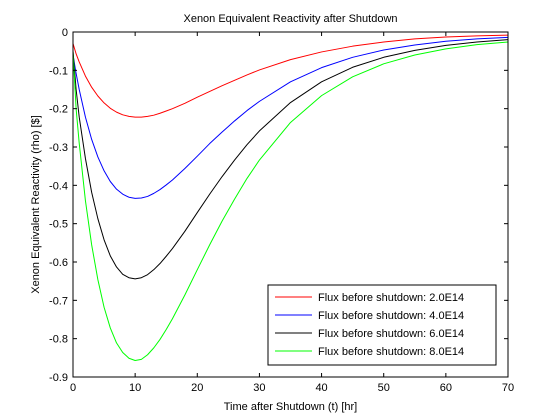 The width and height of the screenshot is (560, 420). What do you see at coordinates (391, 352) in the screenshot?
I see `legend-label-4: Flux before shutdown: 8.0E14` at bounding box center [391, 352].